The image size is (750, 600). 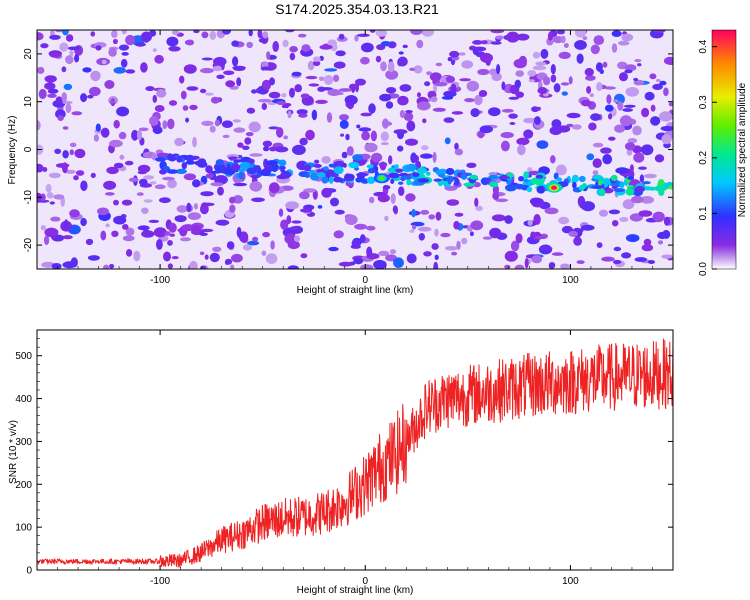 I want to click on x-tick-label: 100, so click(x=570, y=280).